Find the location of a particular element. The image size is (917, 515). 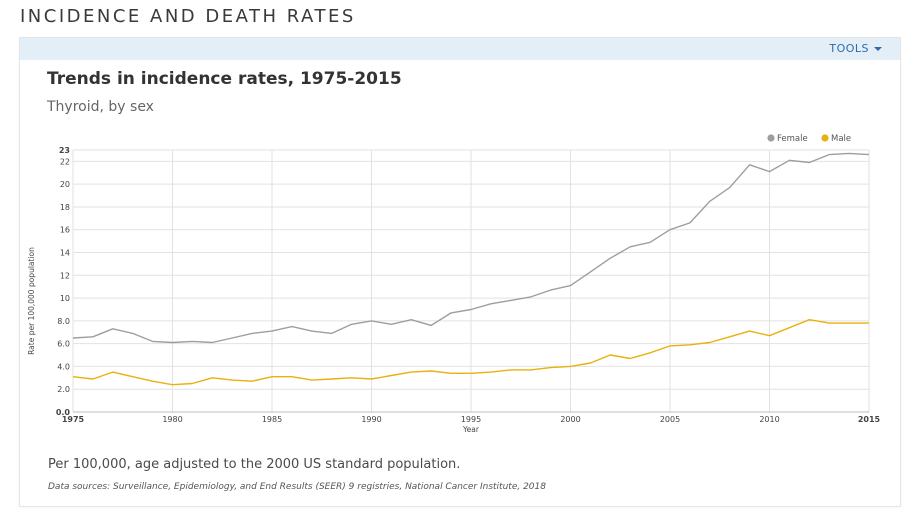

y-tick-label: 4.0 is located at coordinates (63, 366).